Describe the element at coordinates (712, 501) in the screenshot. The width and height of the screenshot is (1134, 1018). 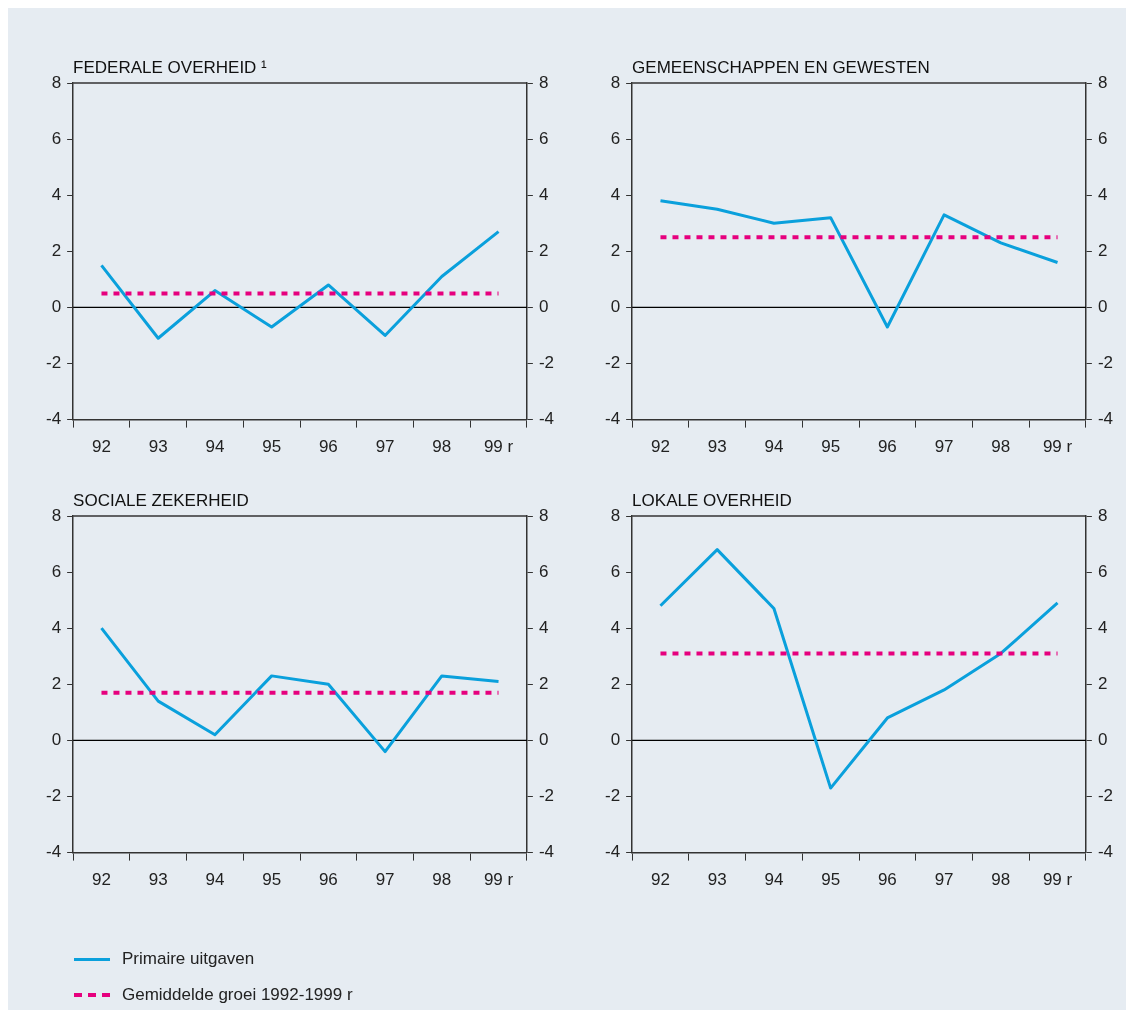
I see `chart-title: LOKALE OVERHEID` at that location.